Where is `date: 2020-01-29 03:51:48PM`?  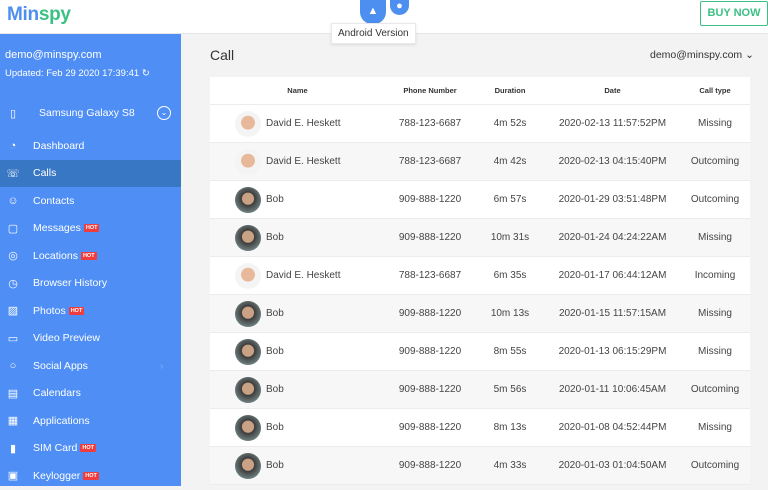 date: 2020-01-29 03:51:48PM is located at coordinates (612, 199).